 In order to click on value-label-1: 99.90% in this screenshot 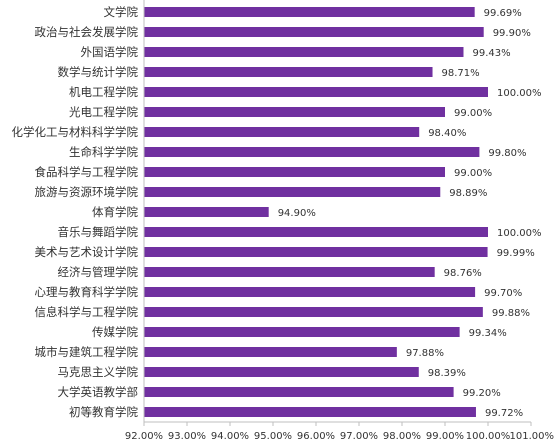, I will do `click(512, 33)`.